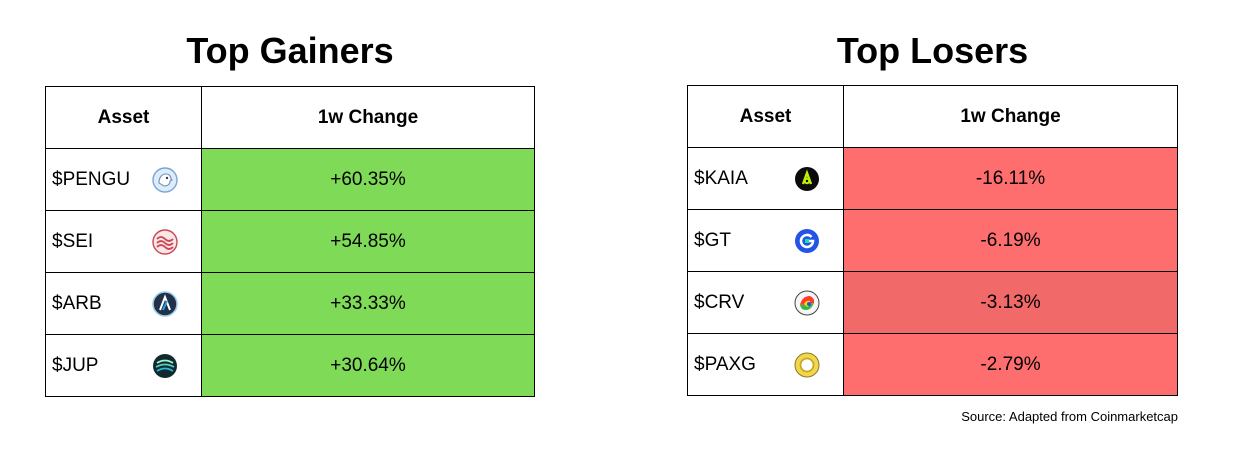 The height and width of the screenshot is (464, 1234). I want to click on table-row: $JUP +30.64%, so click(290, 365).